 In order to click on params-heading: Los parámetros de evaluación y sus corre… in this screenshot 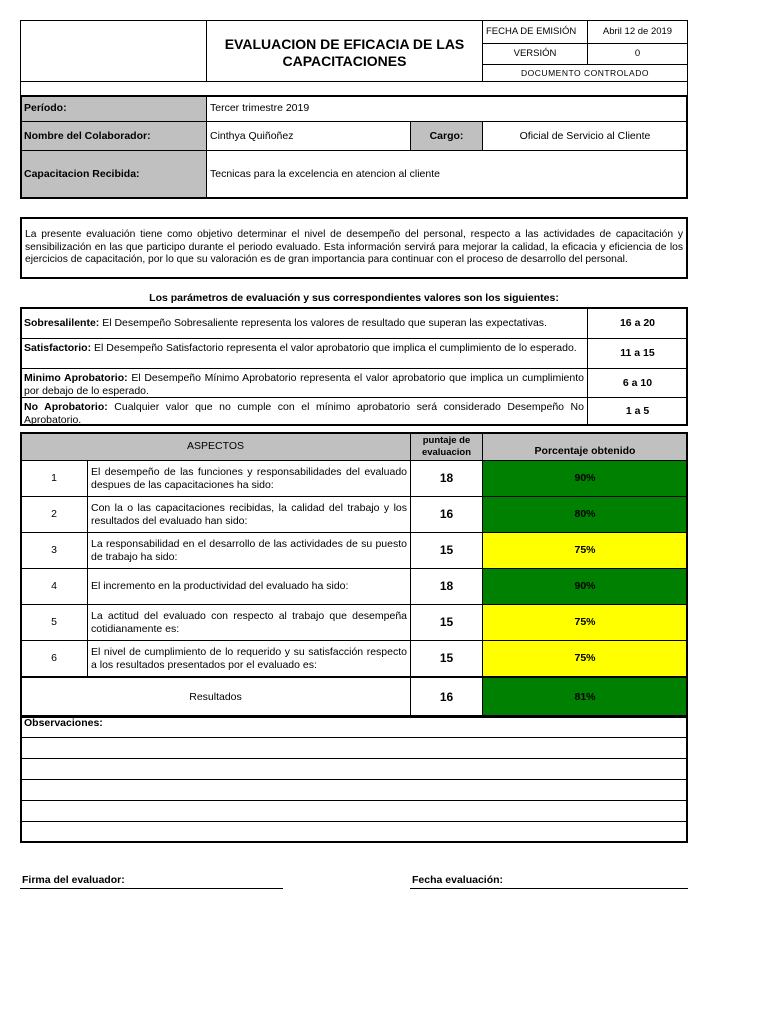, I will do `click(354, 298)`.